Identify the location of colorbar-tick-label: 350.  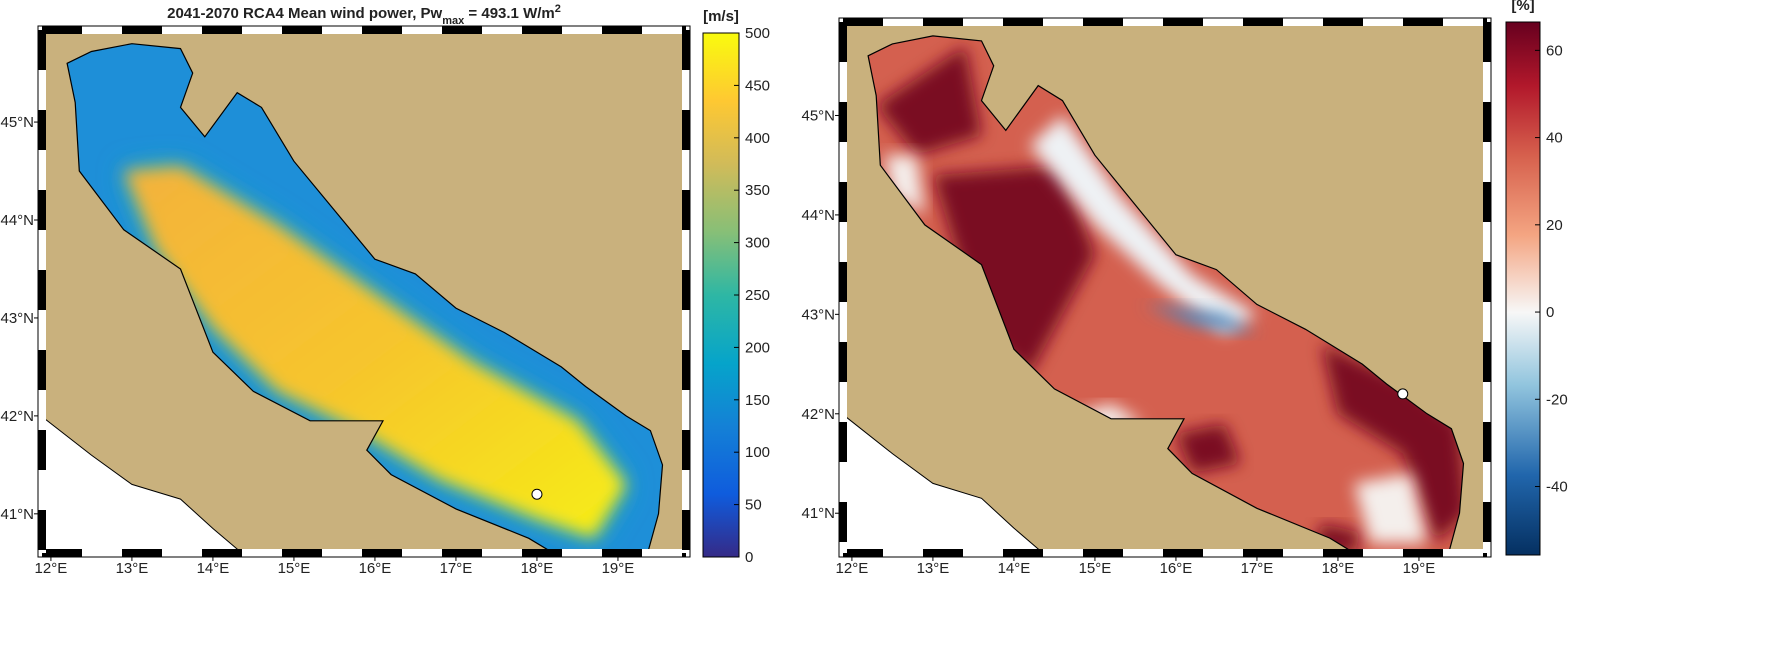
(757, 190).